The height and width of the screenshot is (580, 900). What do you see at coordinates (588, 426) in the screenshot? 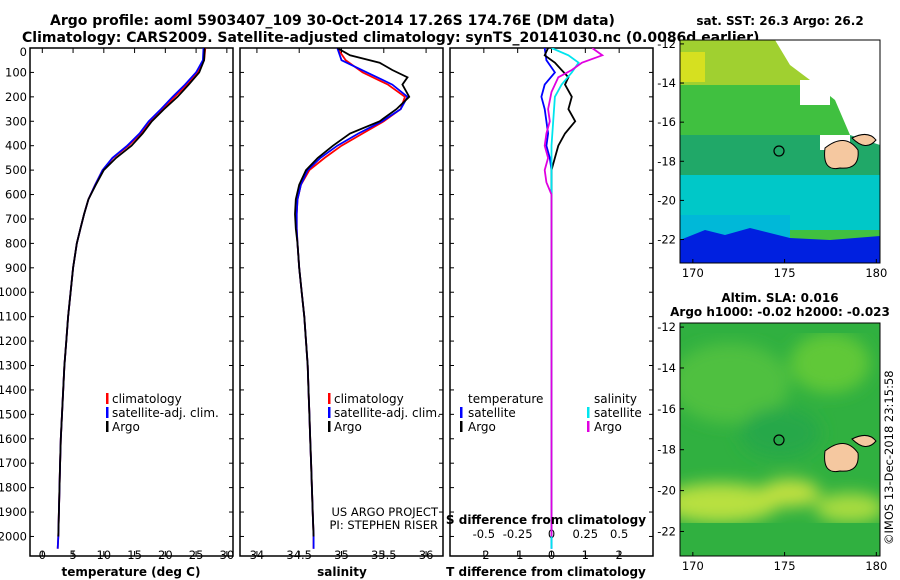
I see `legend-s-argo-swatch` at bounding box center [588, 426].